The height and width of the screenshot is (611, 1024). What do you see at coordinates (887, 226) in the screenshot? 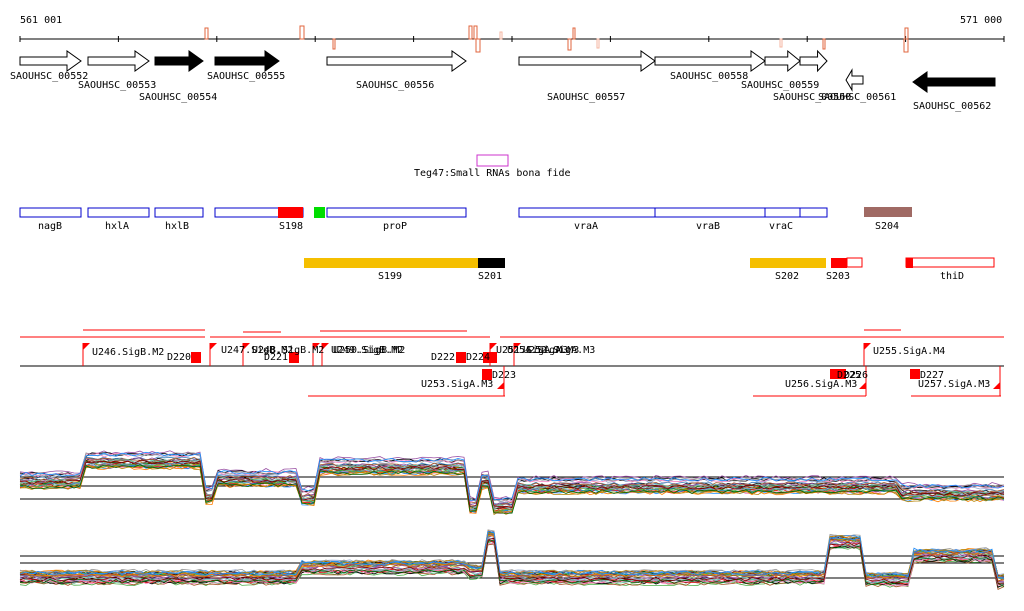
I see `annotation-label-S204: S204` at bounding box center [887, 226].